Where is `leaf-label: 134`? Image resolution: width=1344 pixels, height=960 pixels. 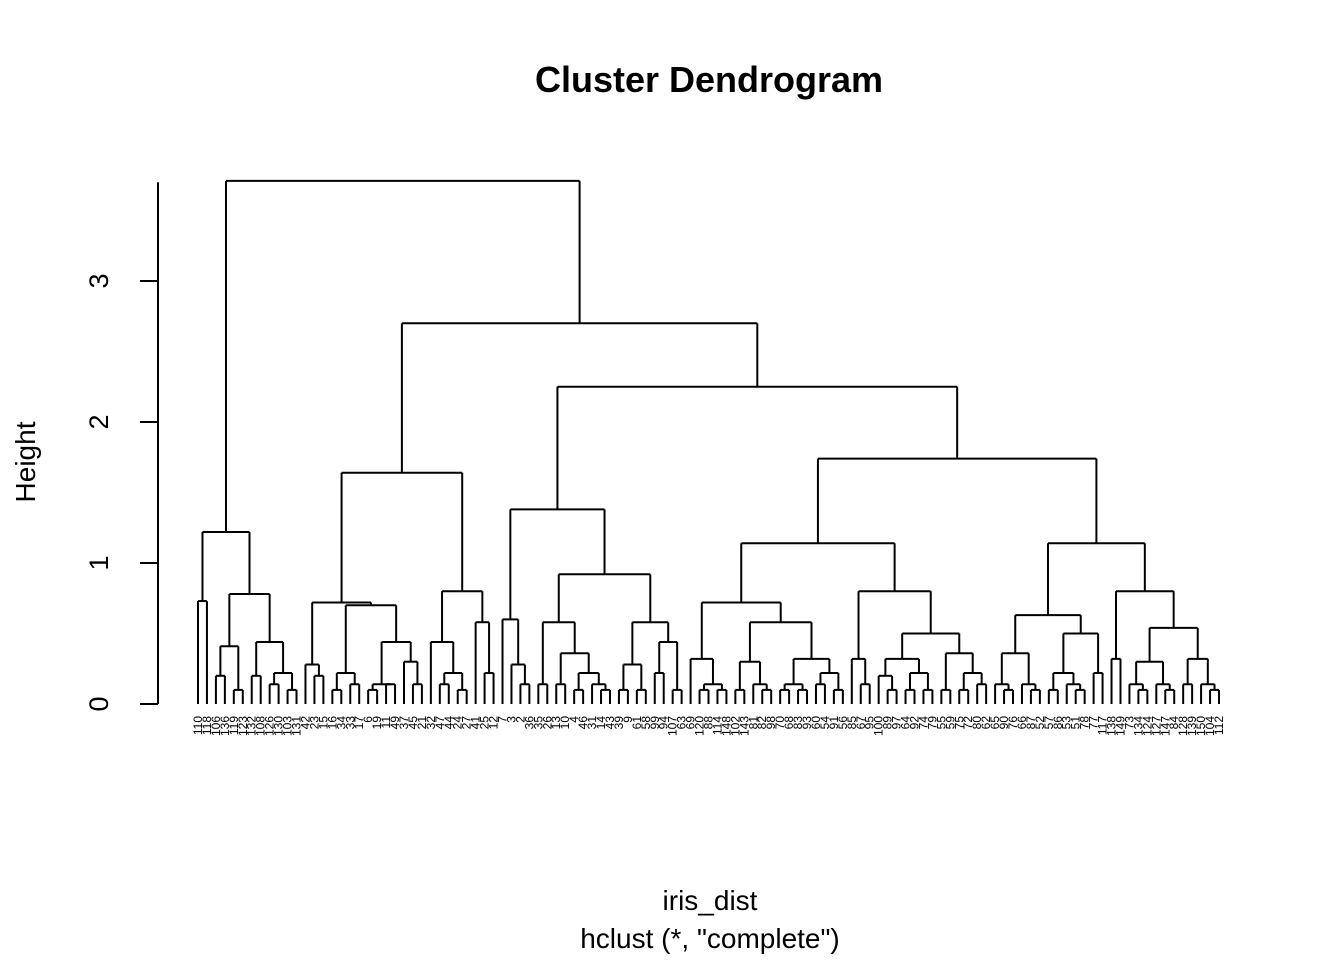
leaf-label: 134 is located at coordinates (1138, 726).